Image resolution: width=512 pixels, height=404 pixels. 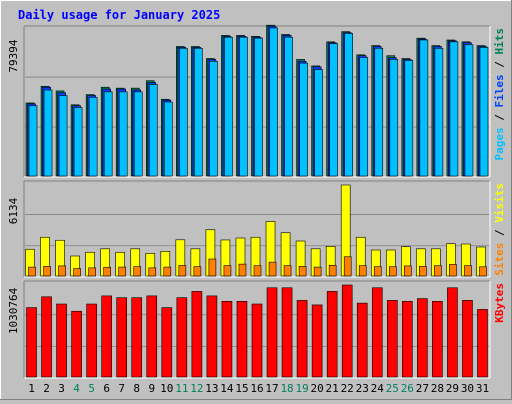 I want to click on x-tick-label-day-17: 17, so click(x=271, y=388).